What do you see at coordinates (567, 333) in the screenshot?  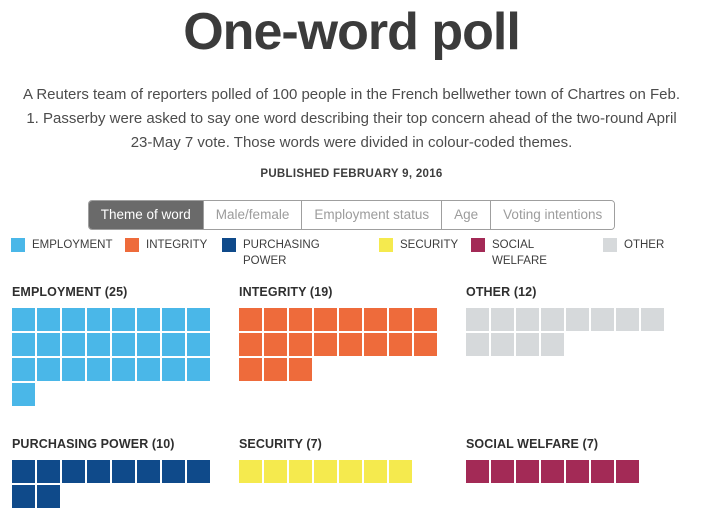 I see `waffle-grid-other` at bounding box center [567, 333].